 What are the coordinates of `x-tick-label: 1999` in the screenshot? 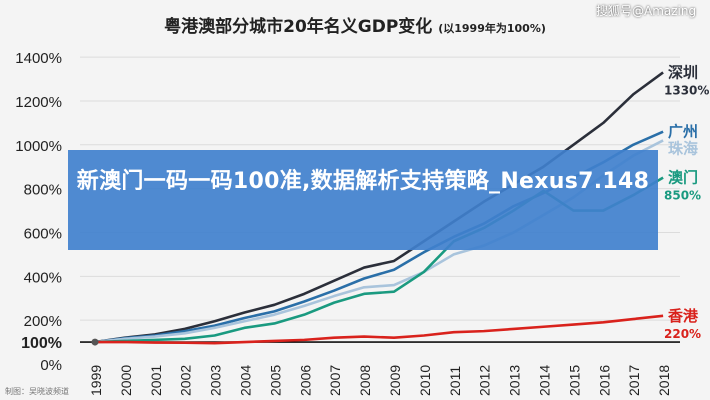 It's located at (96, 380).